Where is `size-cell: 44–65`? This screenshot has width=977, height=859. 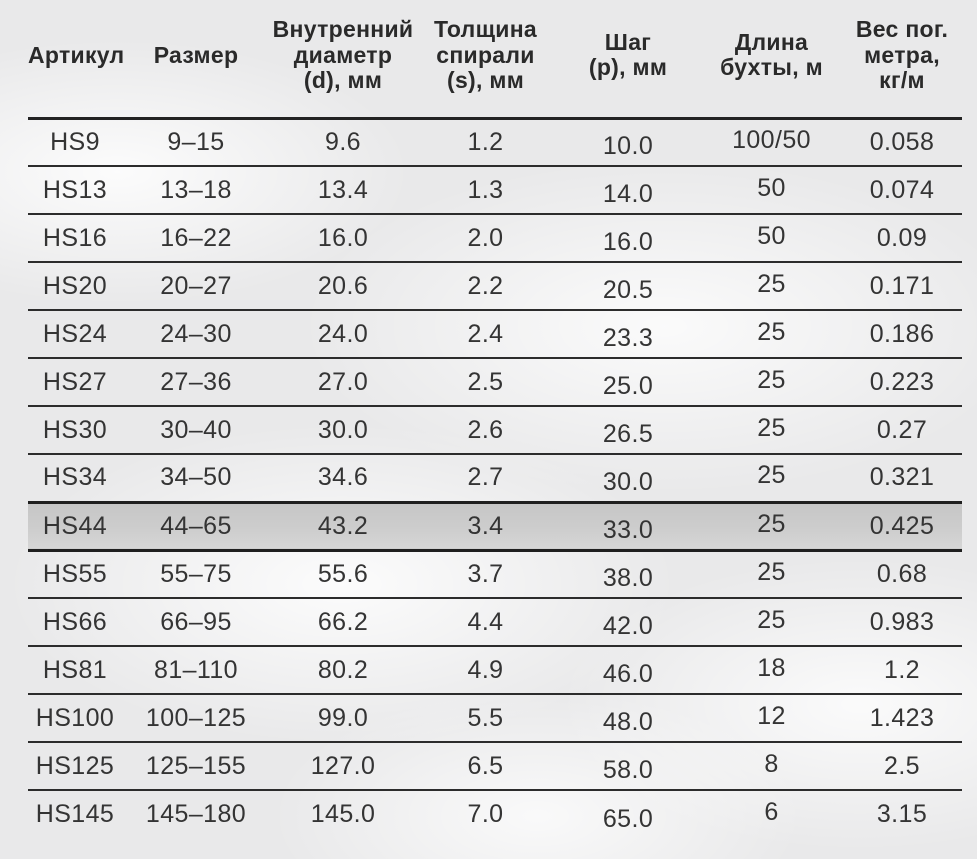
size-cell: 44–65 is located at coordinates (196, 525).